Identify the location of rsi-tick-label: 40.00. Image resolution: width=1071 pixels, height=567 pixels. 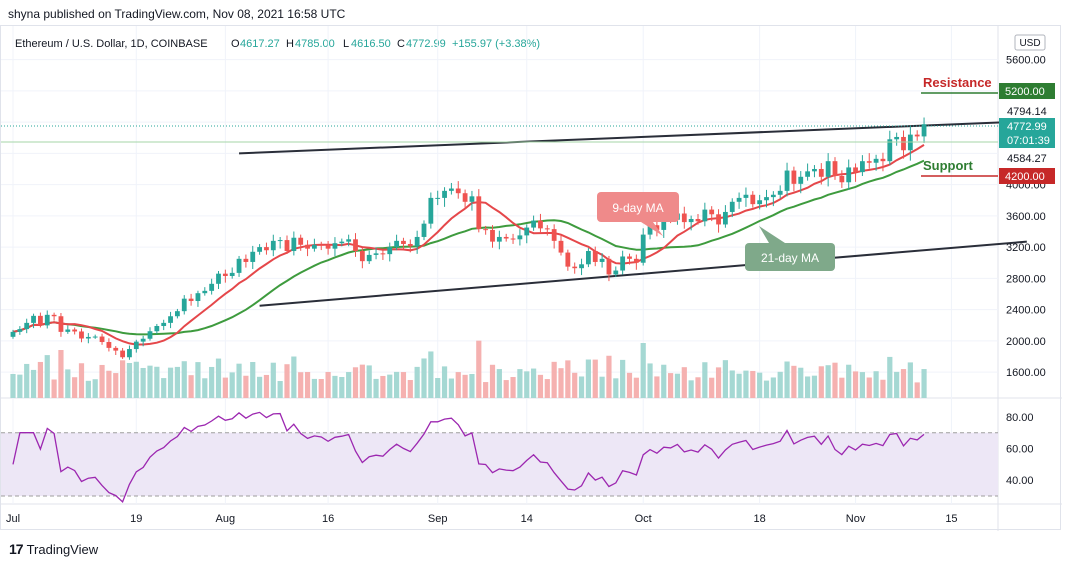
(1020, 481).